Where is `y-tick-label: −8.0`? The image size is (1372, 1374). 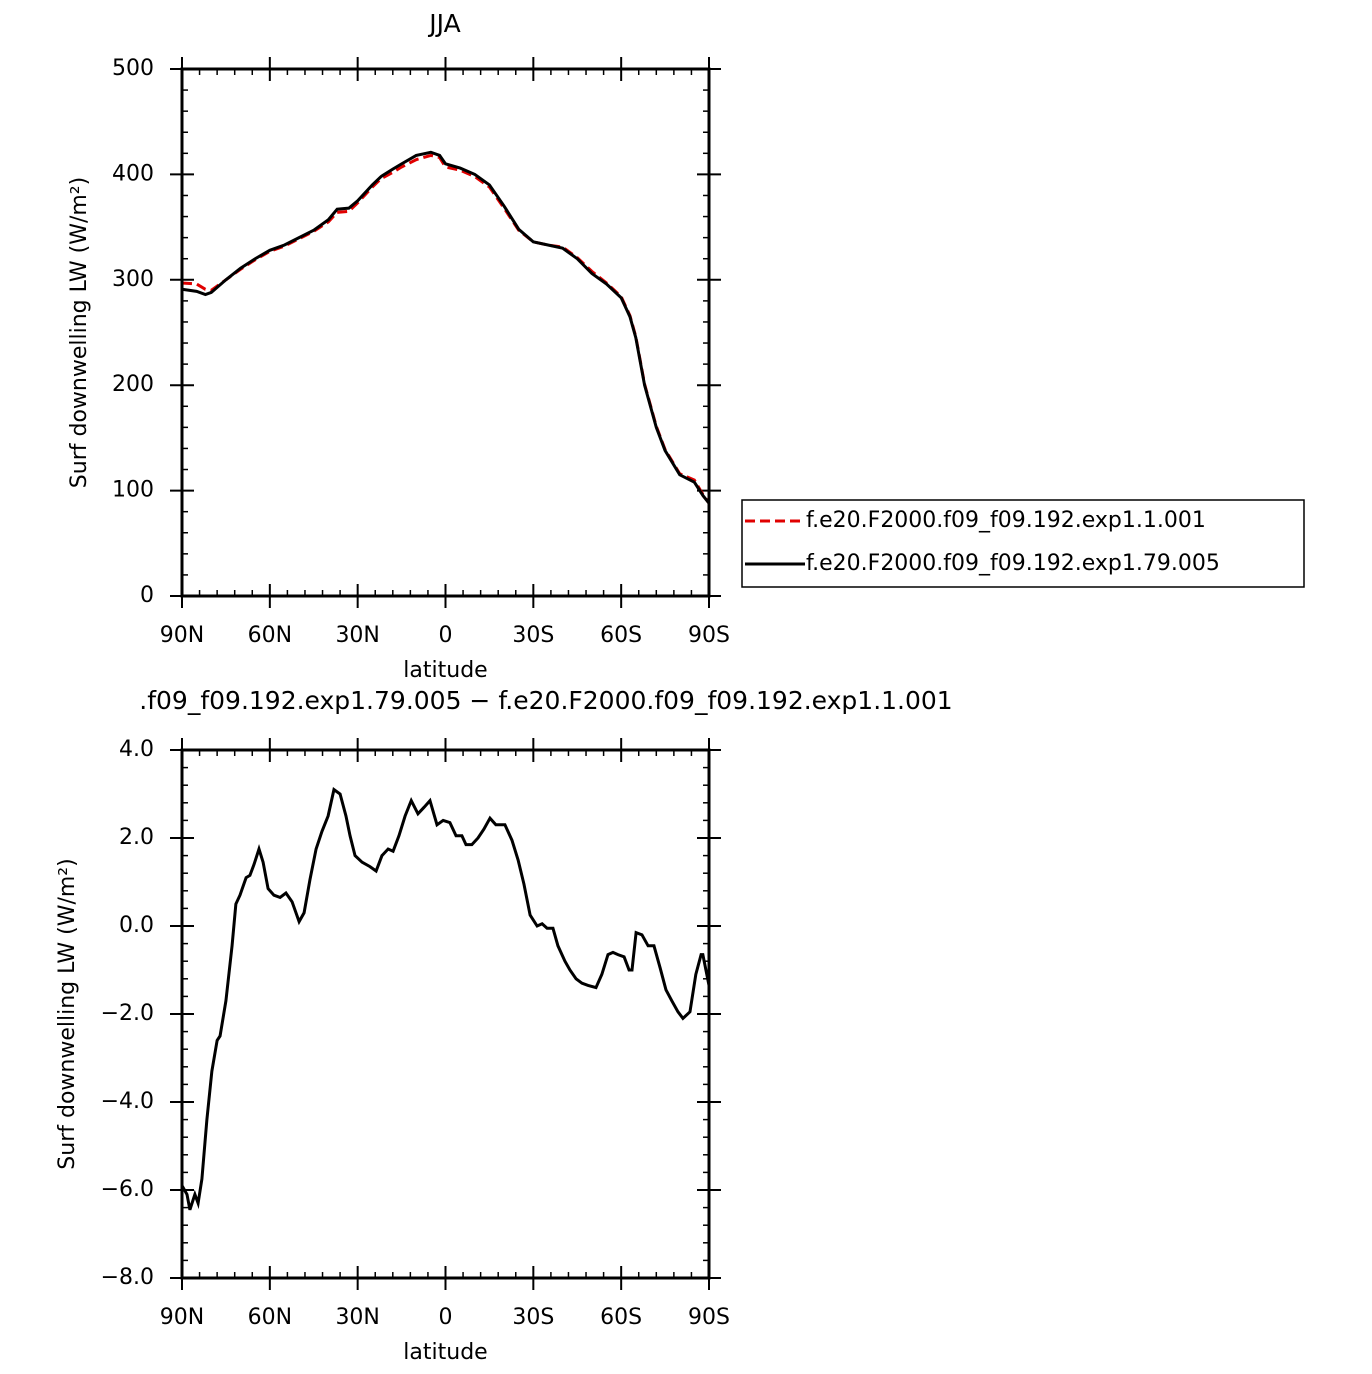
y-tick-label: −8.0 is located at coordinates (127, 1277).